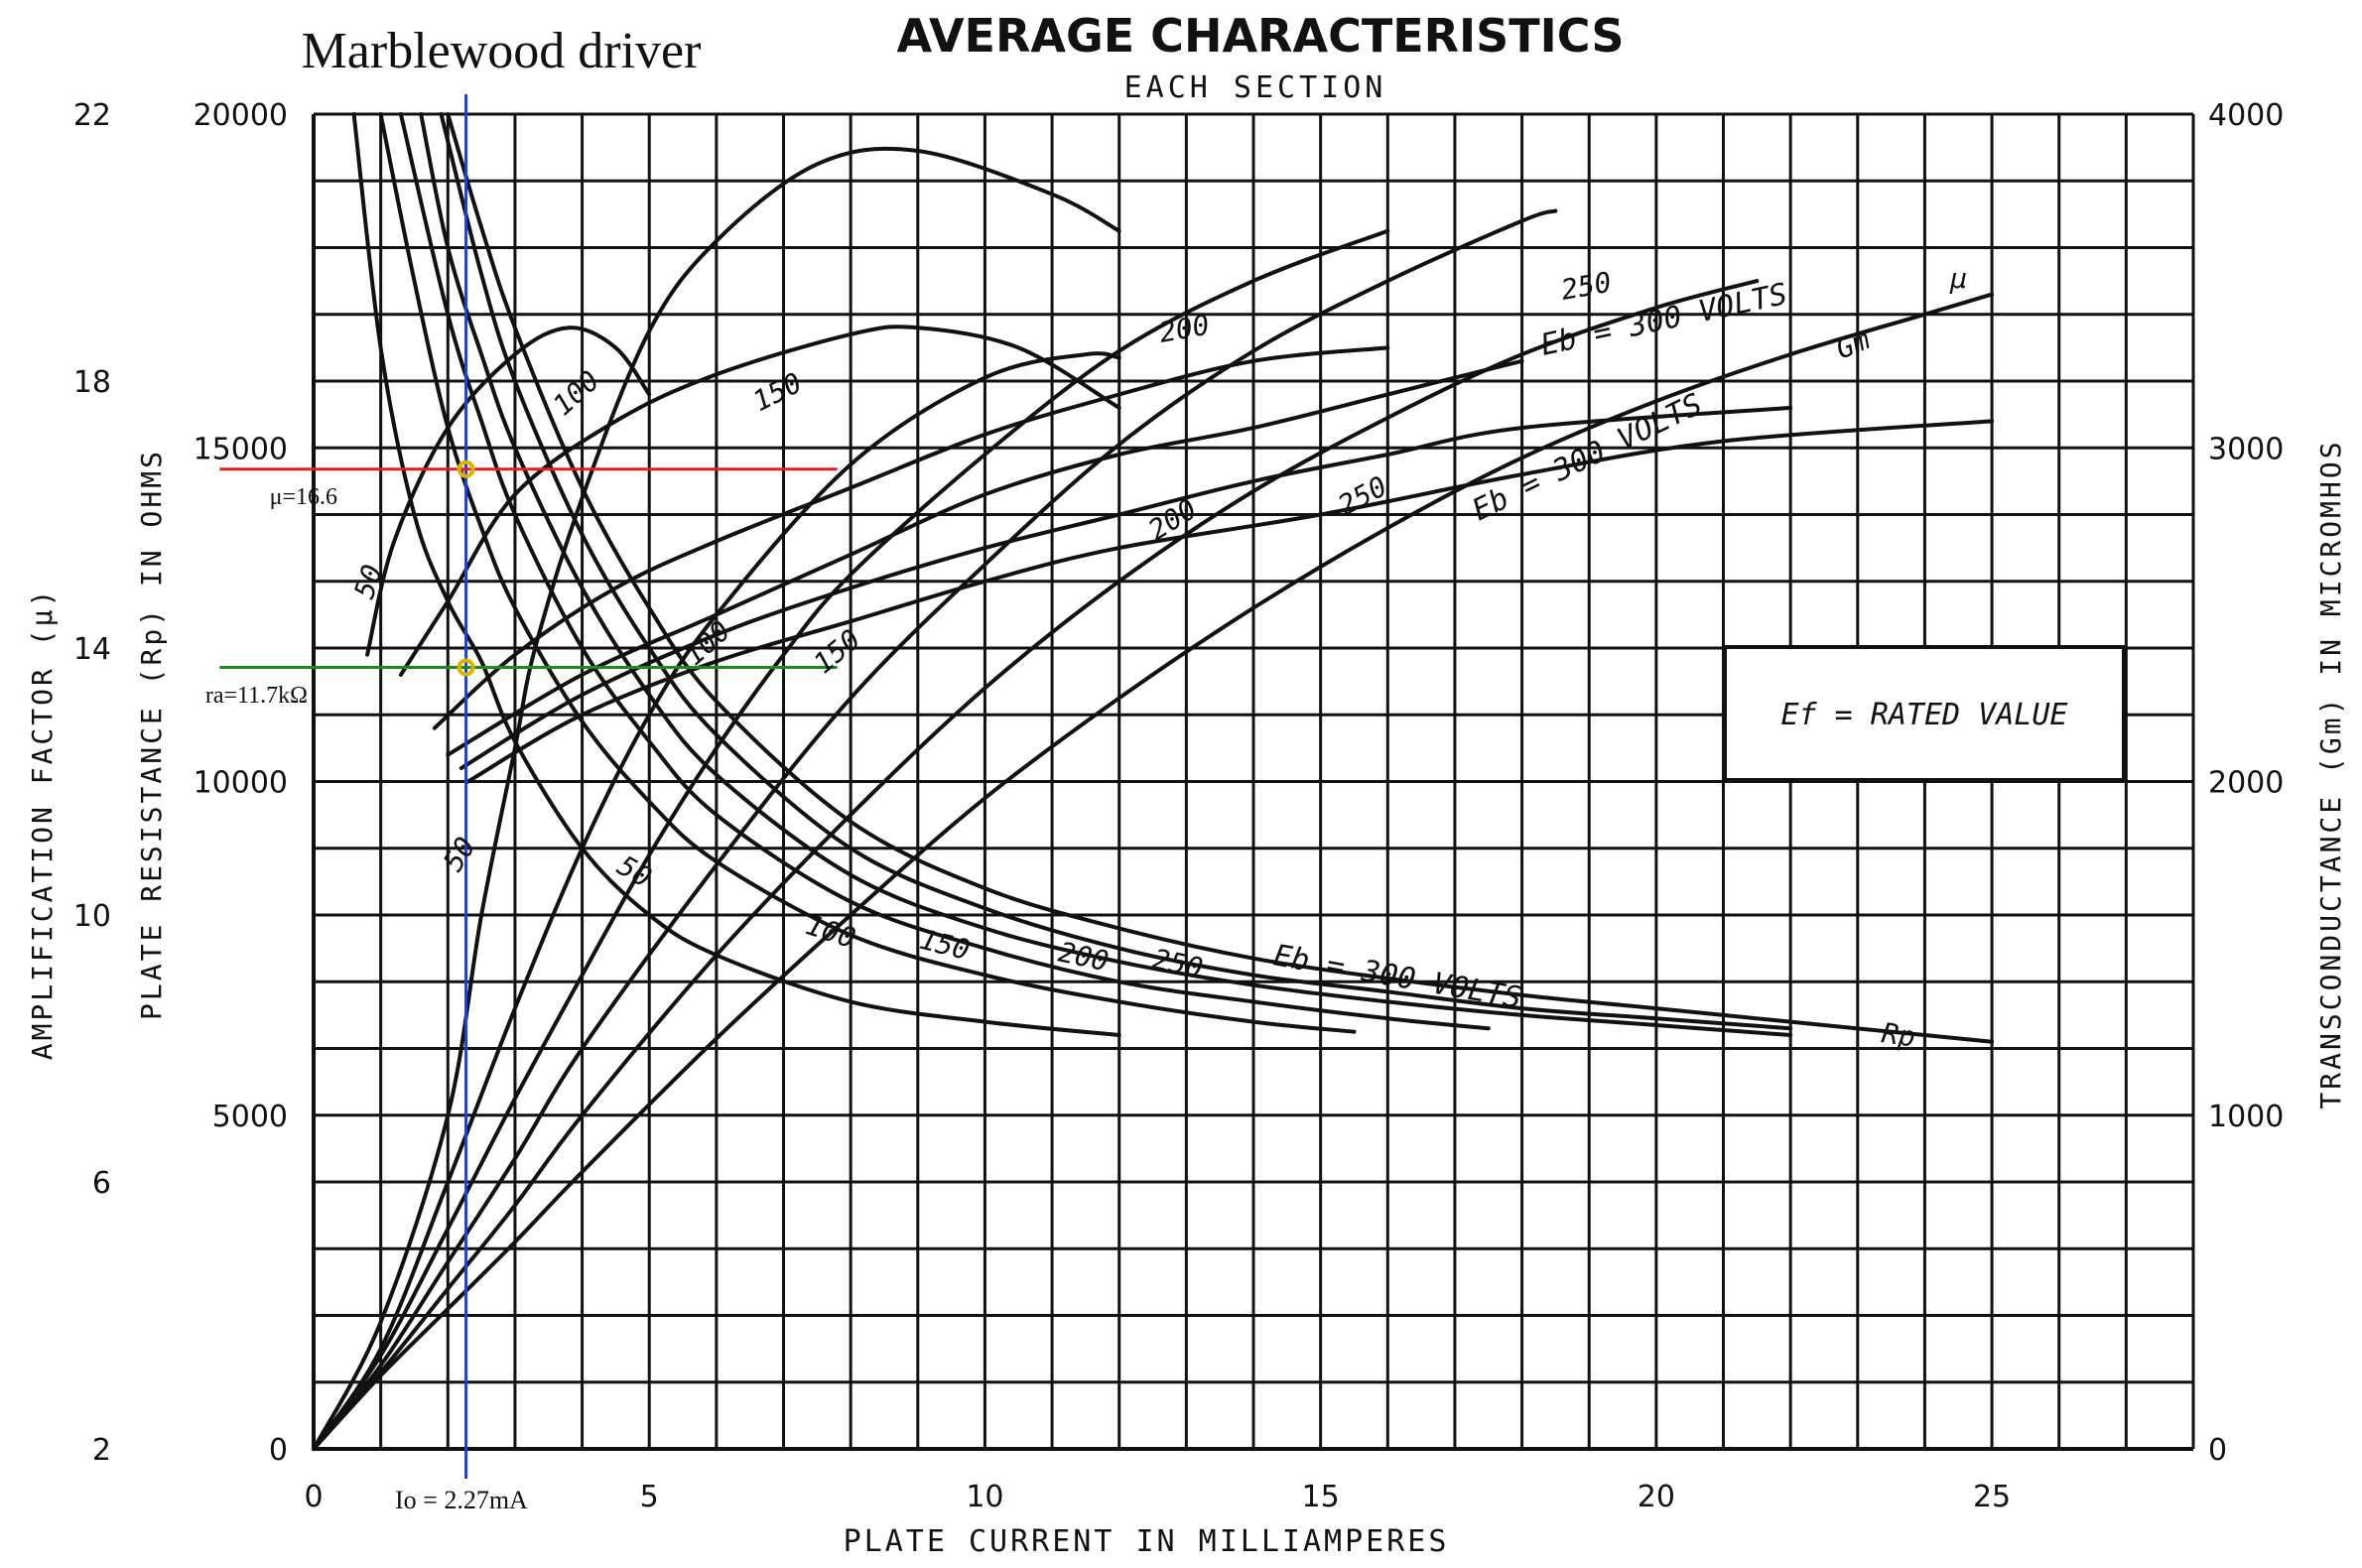 The width and height of the screenshot is (2362, 1568). Describe the element at coordinates (250, 1117) in the screenshot. I see `rp-tick-label: 5000` at that location.